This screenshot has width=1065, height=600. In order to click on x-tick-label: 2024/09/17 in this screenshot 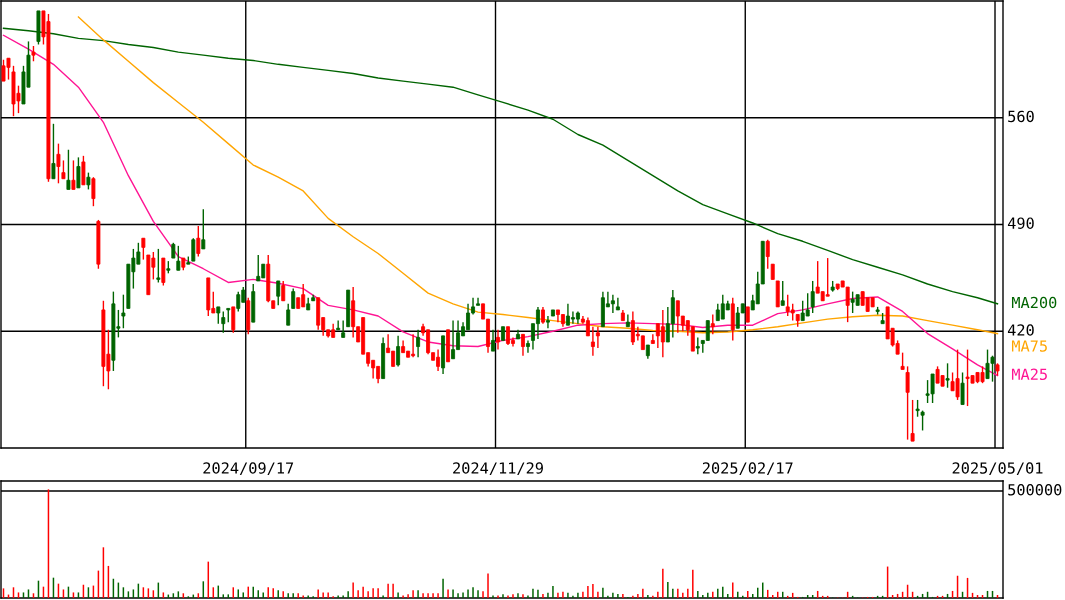, I will do `click(248, 468)`.